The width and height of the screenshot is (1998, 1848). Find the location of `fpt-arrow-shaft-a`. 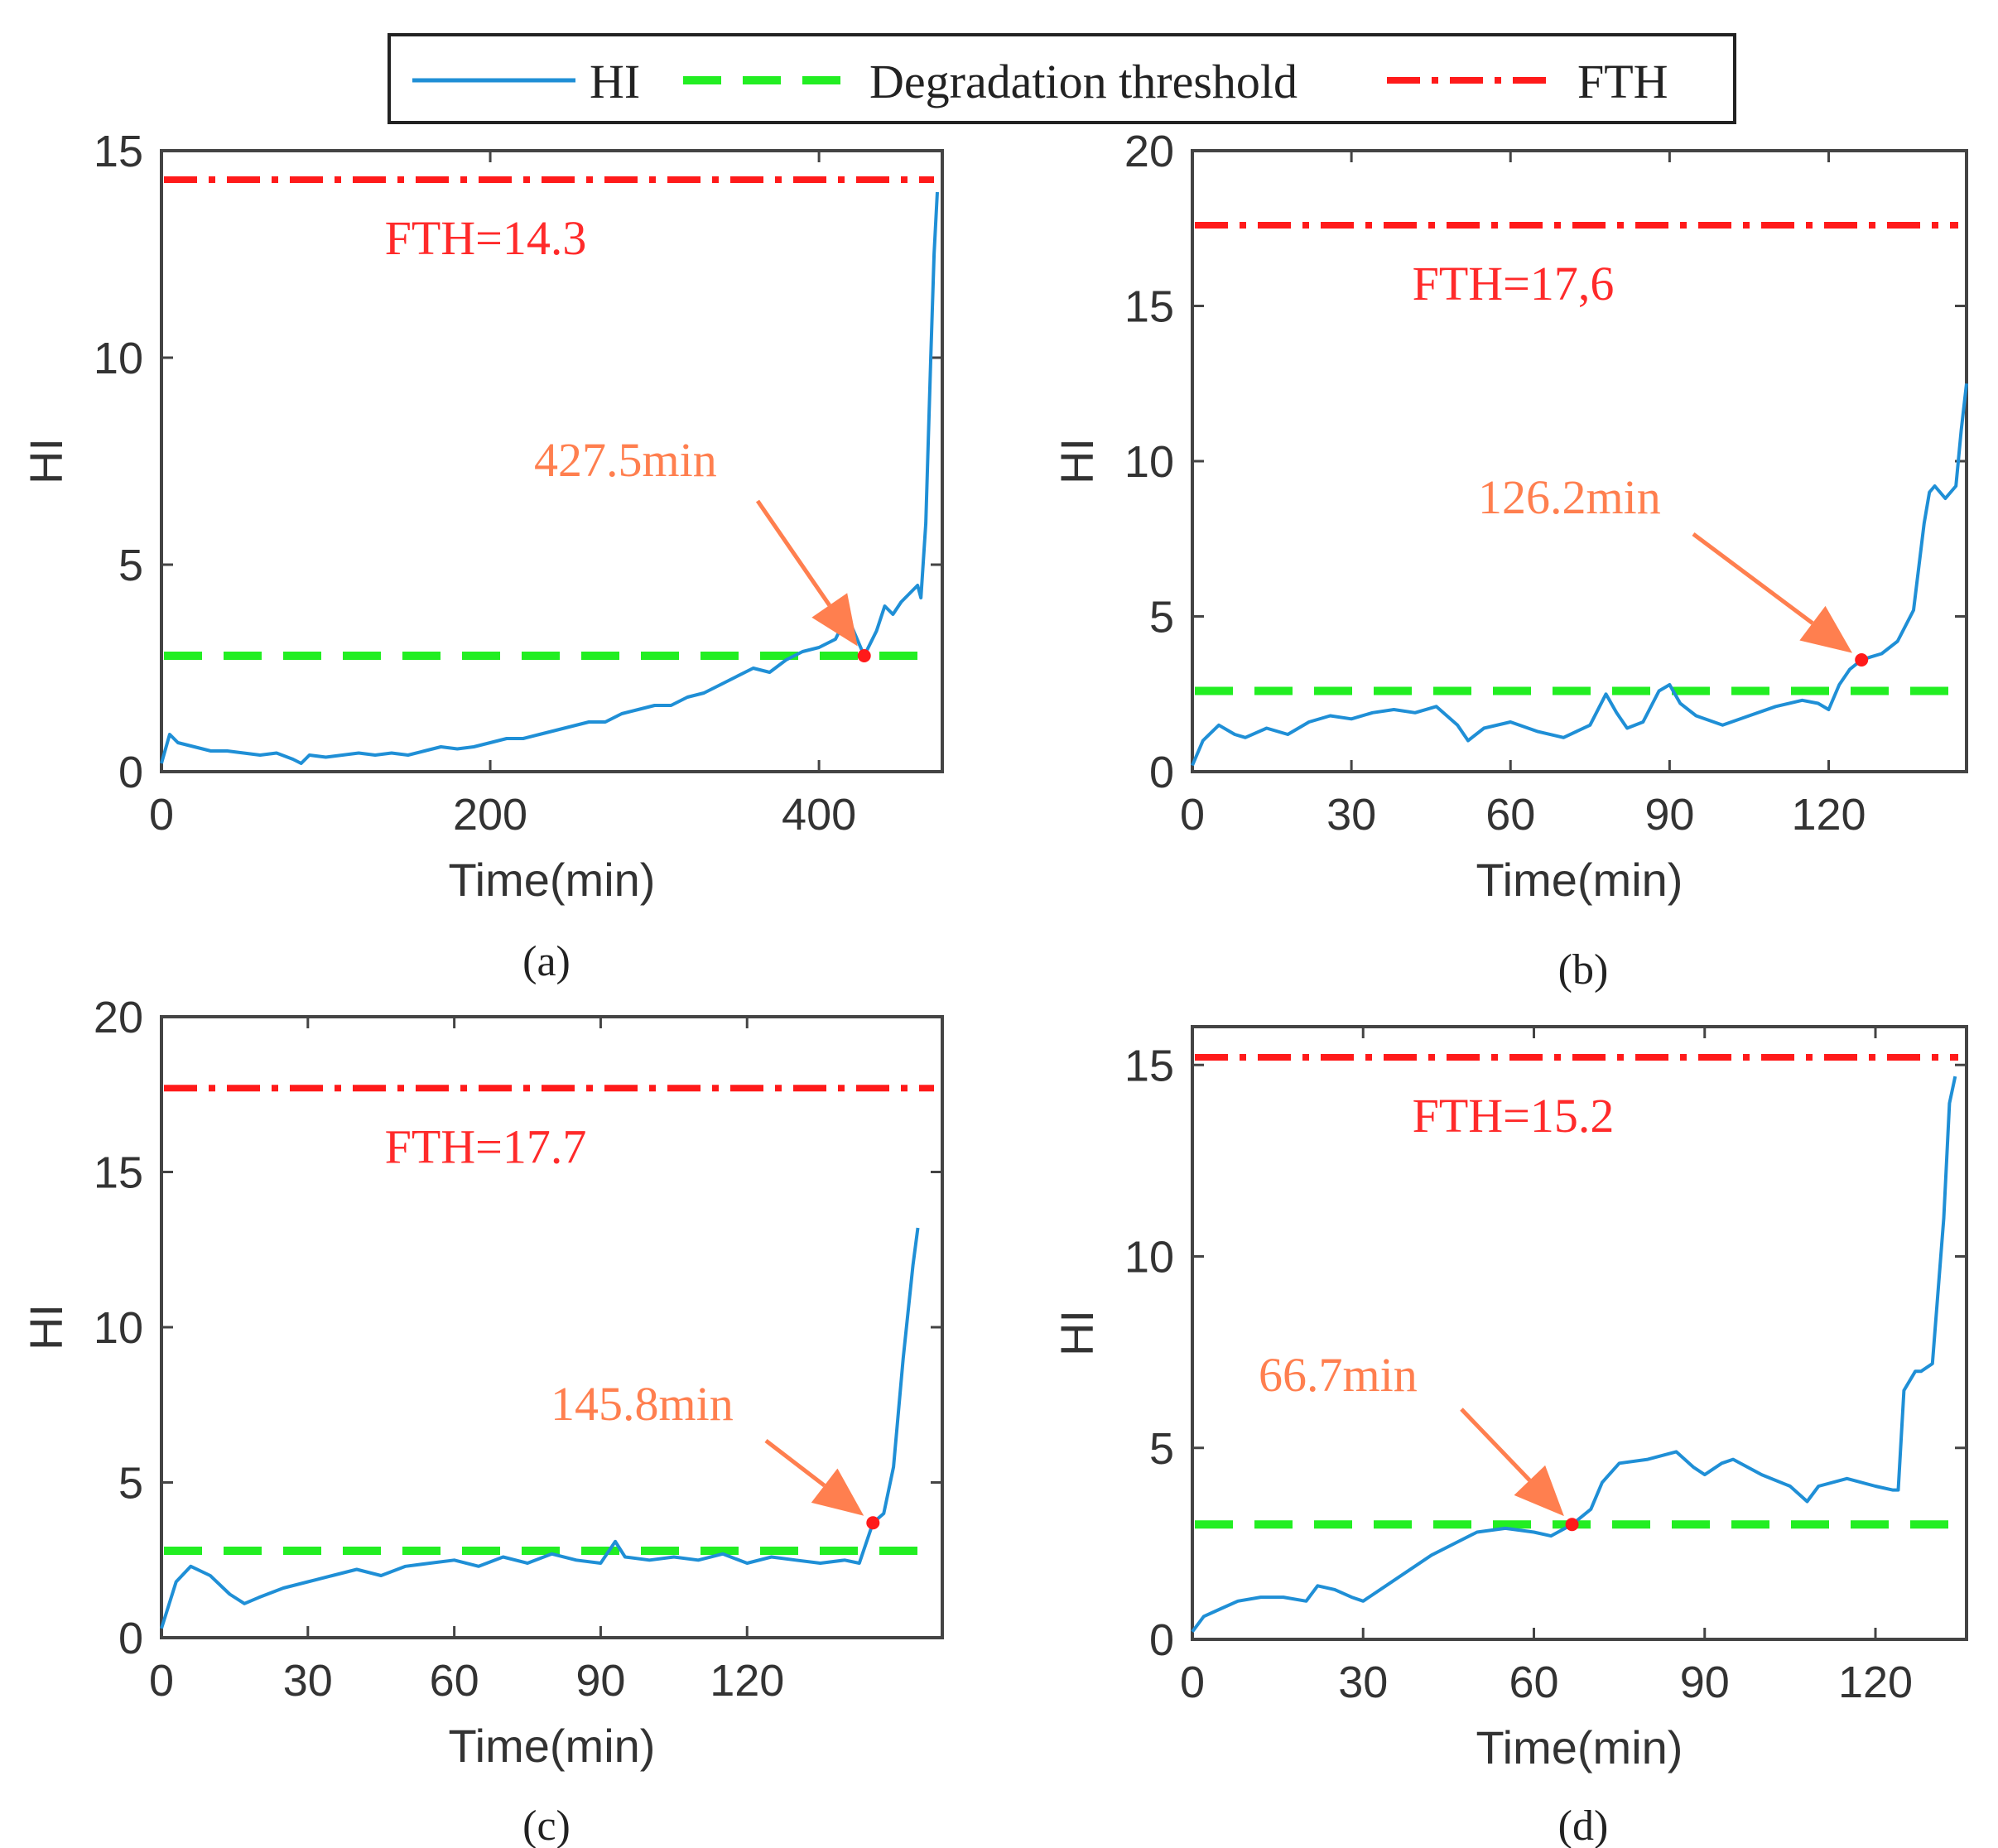

fpt-arrow-shaft-a is located at coordinates (793, 553).